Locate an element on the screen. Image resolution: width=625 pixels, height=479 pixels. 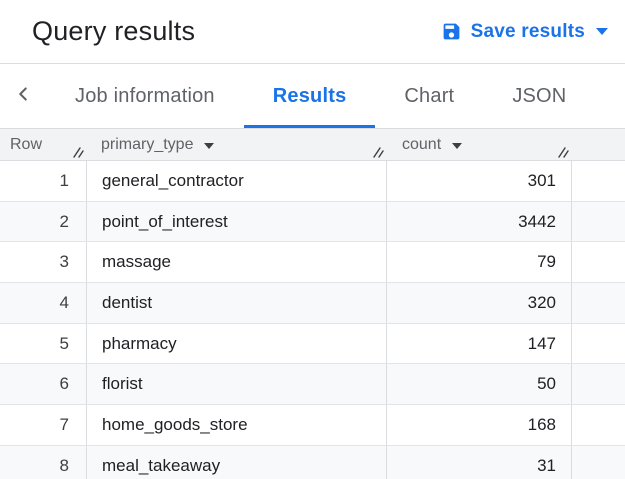
cell-primary-type: massage is located at coordinates (237, 262).